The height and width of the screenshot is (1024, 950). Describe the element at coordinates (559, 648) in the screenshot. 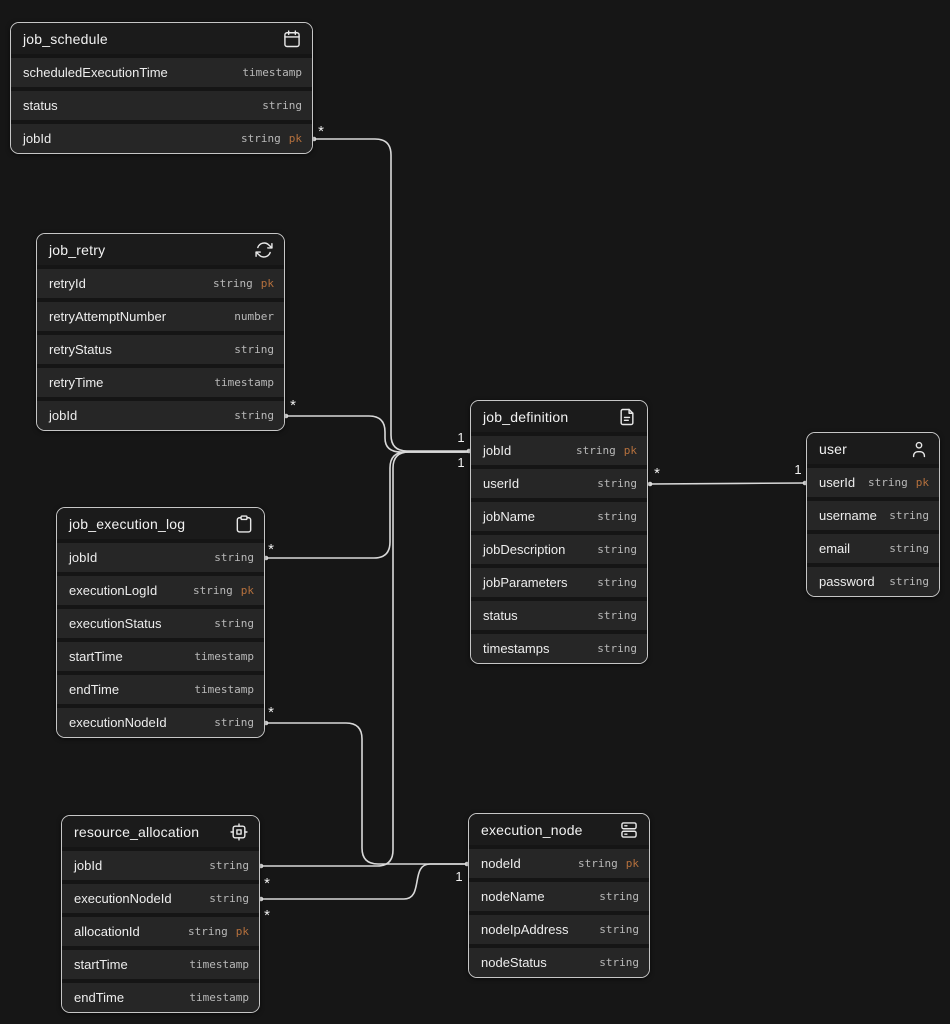

I see `attribute-row-timestamps: timestamps string` at that location.